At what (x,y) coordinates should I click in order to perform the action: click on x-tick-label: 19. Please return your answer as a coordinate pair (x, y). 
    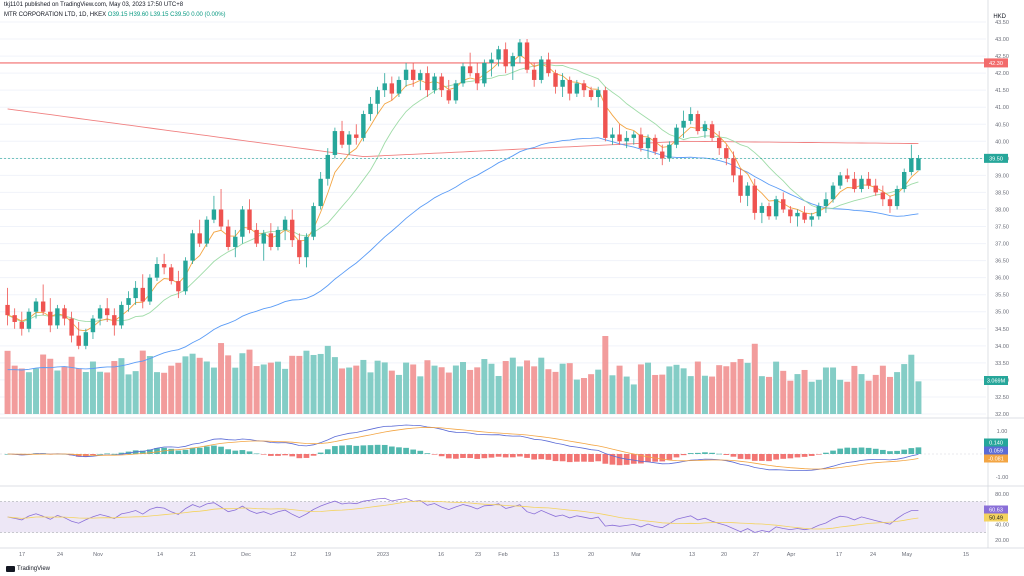
    Looking at the image, I should click on (328, 555).